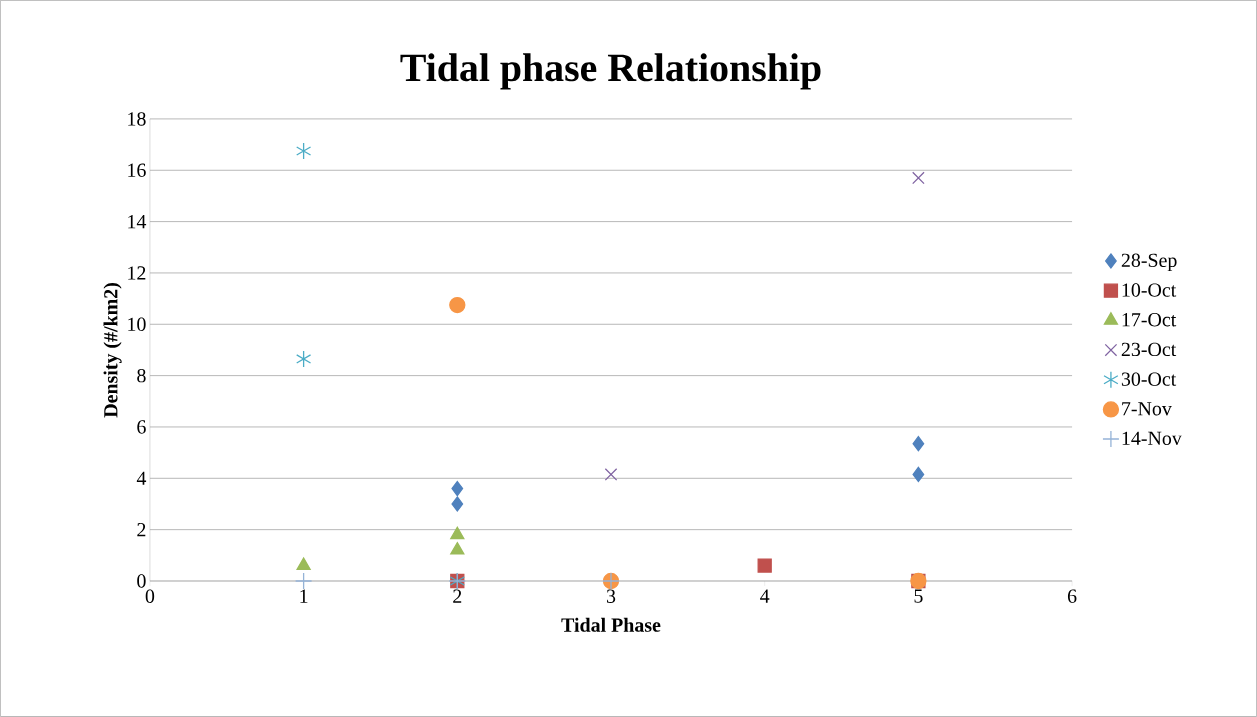 This screenshot has width=1257, height=717. What do you see at coordinates (1149, 290) in the screenshot?
I see `legend-label: 10-Oct` at bounding box center [1149, 290].